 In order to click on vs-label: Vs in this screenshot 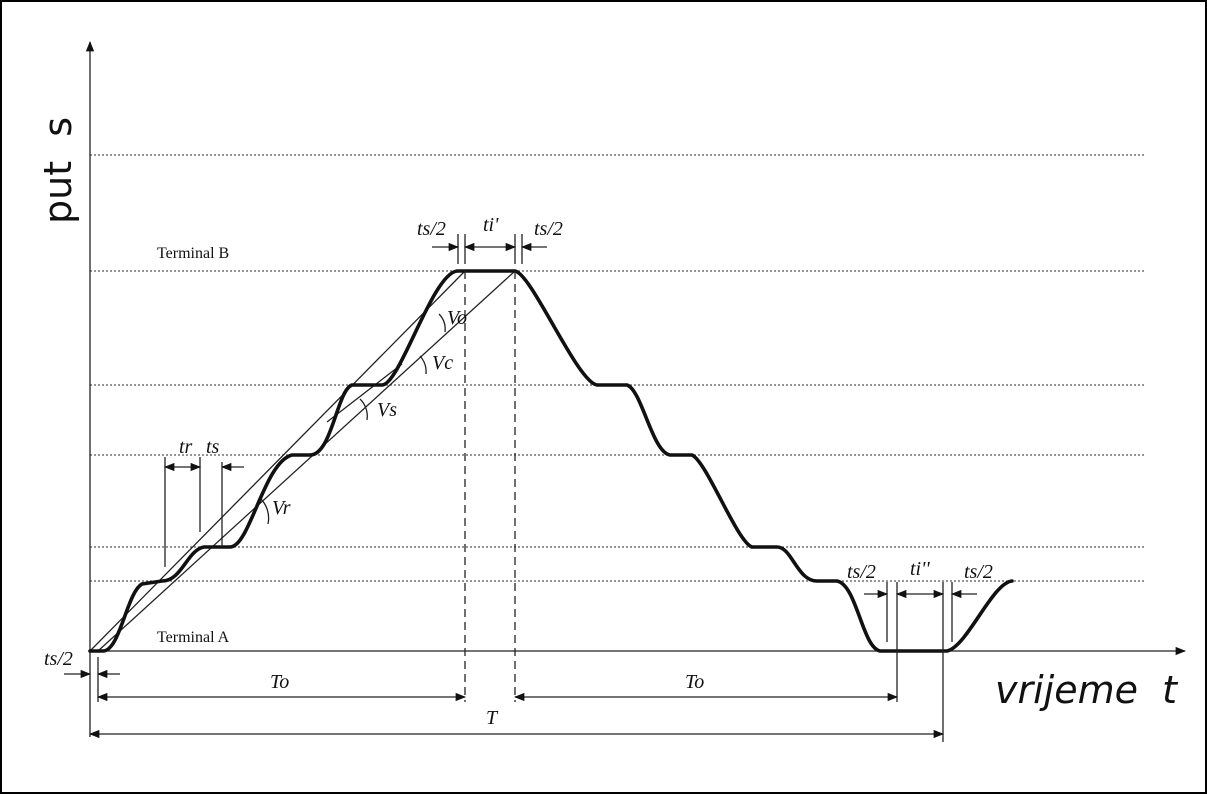, I will do `click(387, 410)`.